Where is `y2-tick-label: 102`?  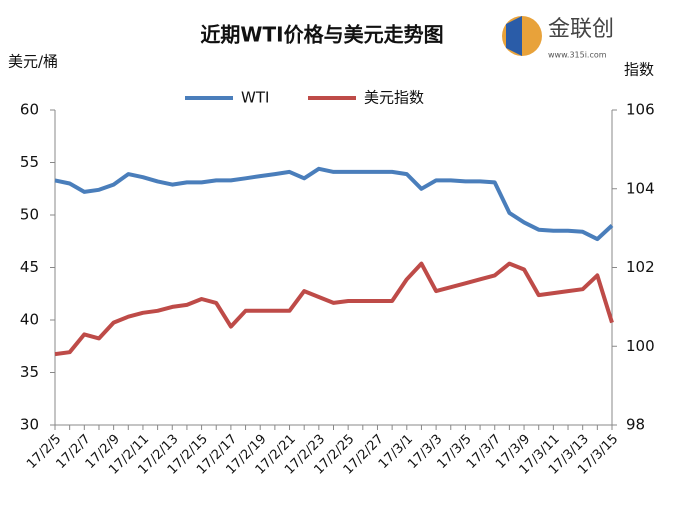
y2-tick-label: 102 is located at coordinates (640, 267).